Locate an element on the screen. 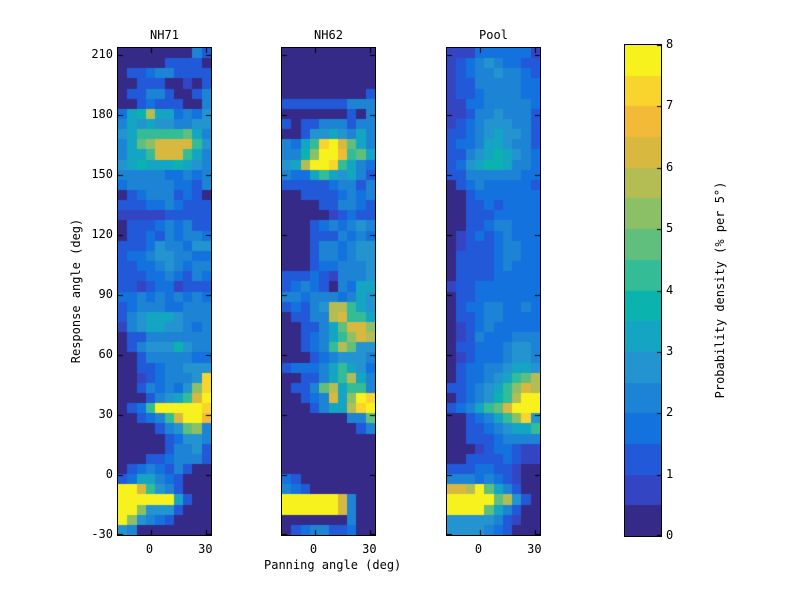  heatmap-panel-pool is located at coordinates (493, 291).